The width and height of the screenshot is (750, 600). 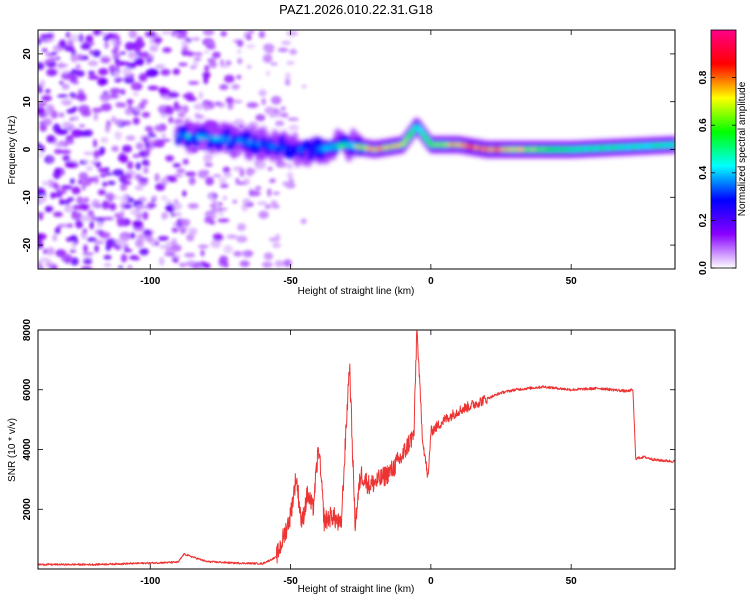 What do you see at coordinates (356, 291) in the screenshot?
I see `spectrogram-x-axis-label: Height of straight line (km)` at bounding box center [356, 291].